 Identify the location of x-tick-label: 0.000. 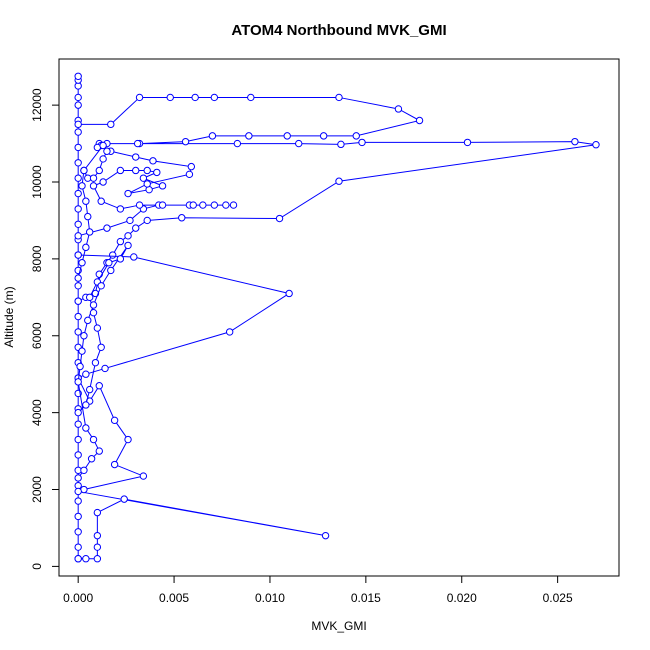
(78, 598).